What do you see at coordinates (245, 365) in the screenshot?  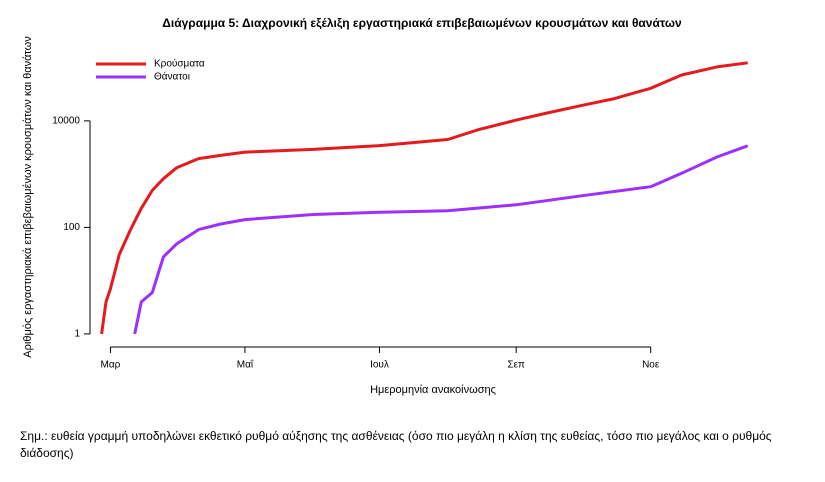 I see `x-tick-label: Μαΐ` at bounding box center [245, 365].